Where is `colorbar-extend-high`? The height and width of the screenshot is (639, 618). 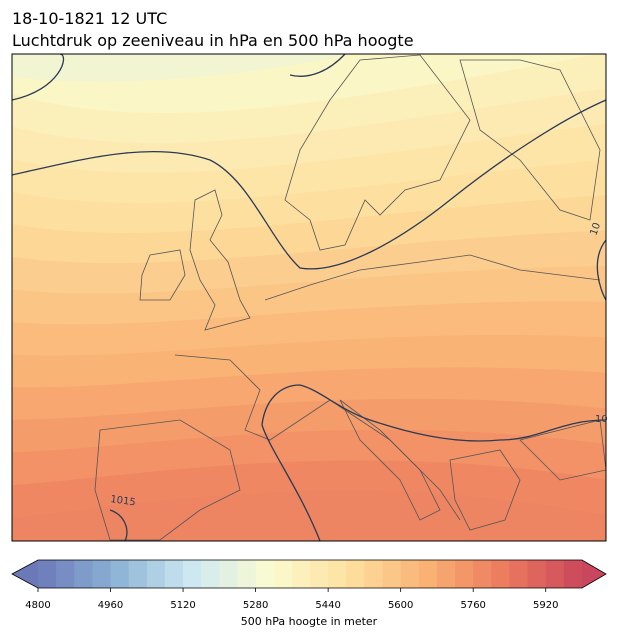
colorbar-extend-high is located at coordinates (594, 574).